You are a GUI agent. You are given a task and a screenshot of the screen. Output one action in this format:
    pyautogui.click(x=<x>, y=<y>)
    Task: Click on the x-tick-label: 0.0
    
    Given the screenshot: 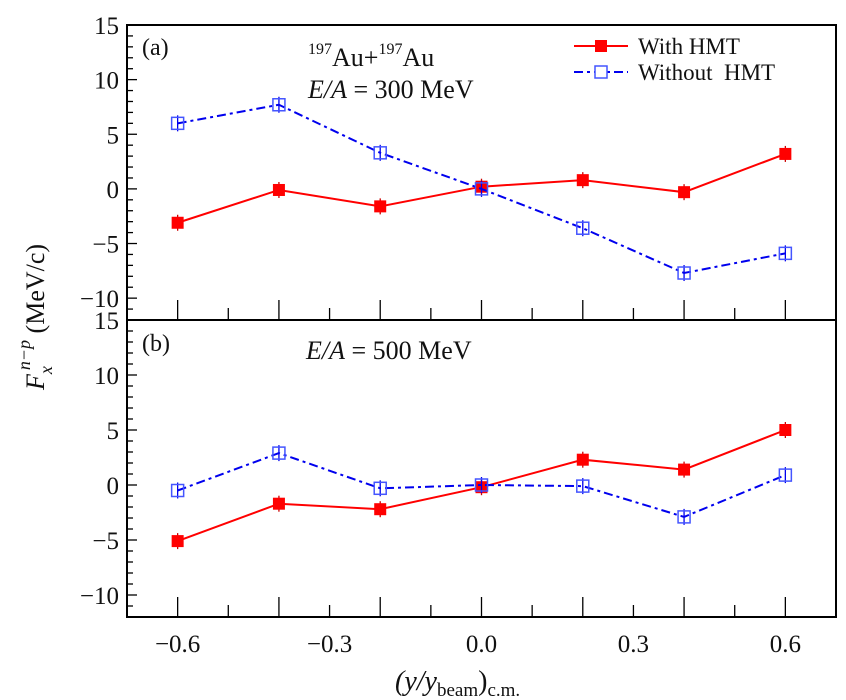 What is the action you would take?
    pyautogui.click(x=481, y=644)
    